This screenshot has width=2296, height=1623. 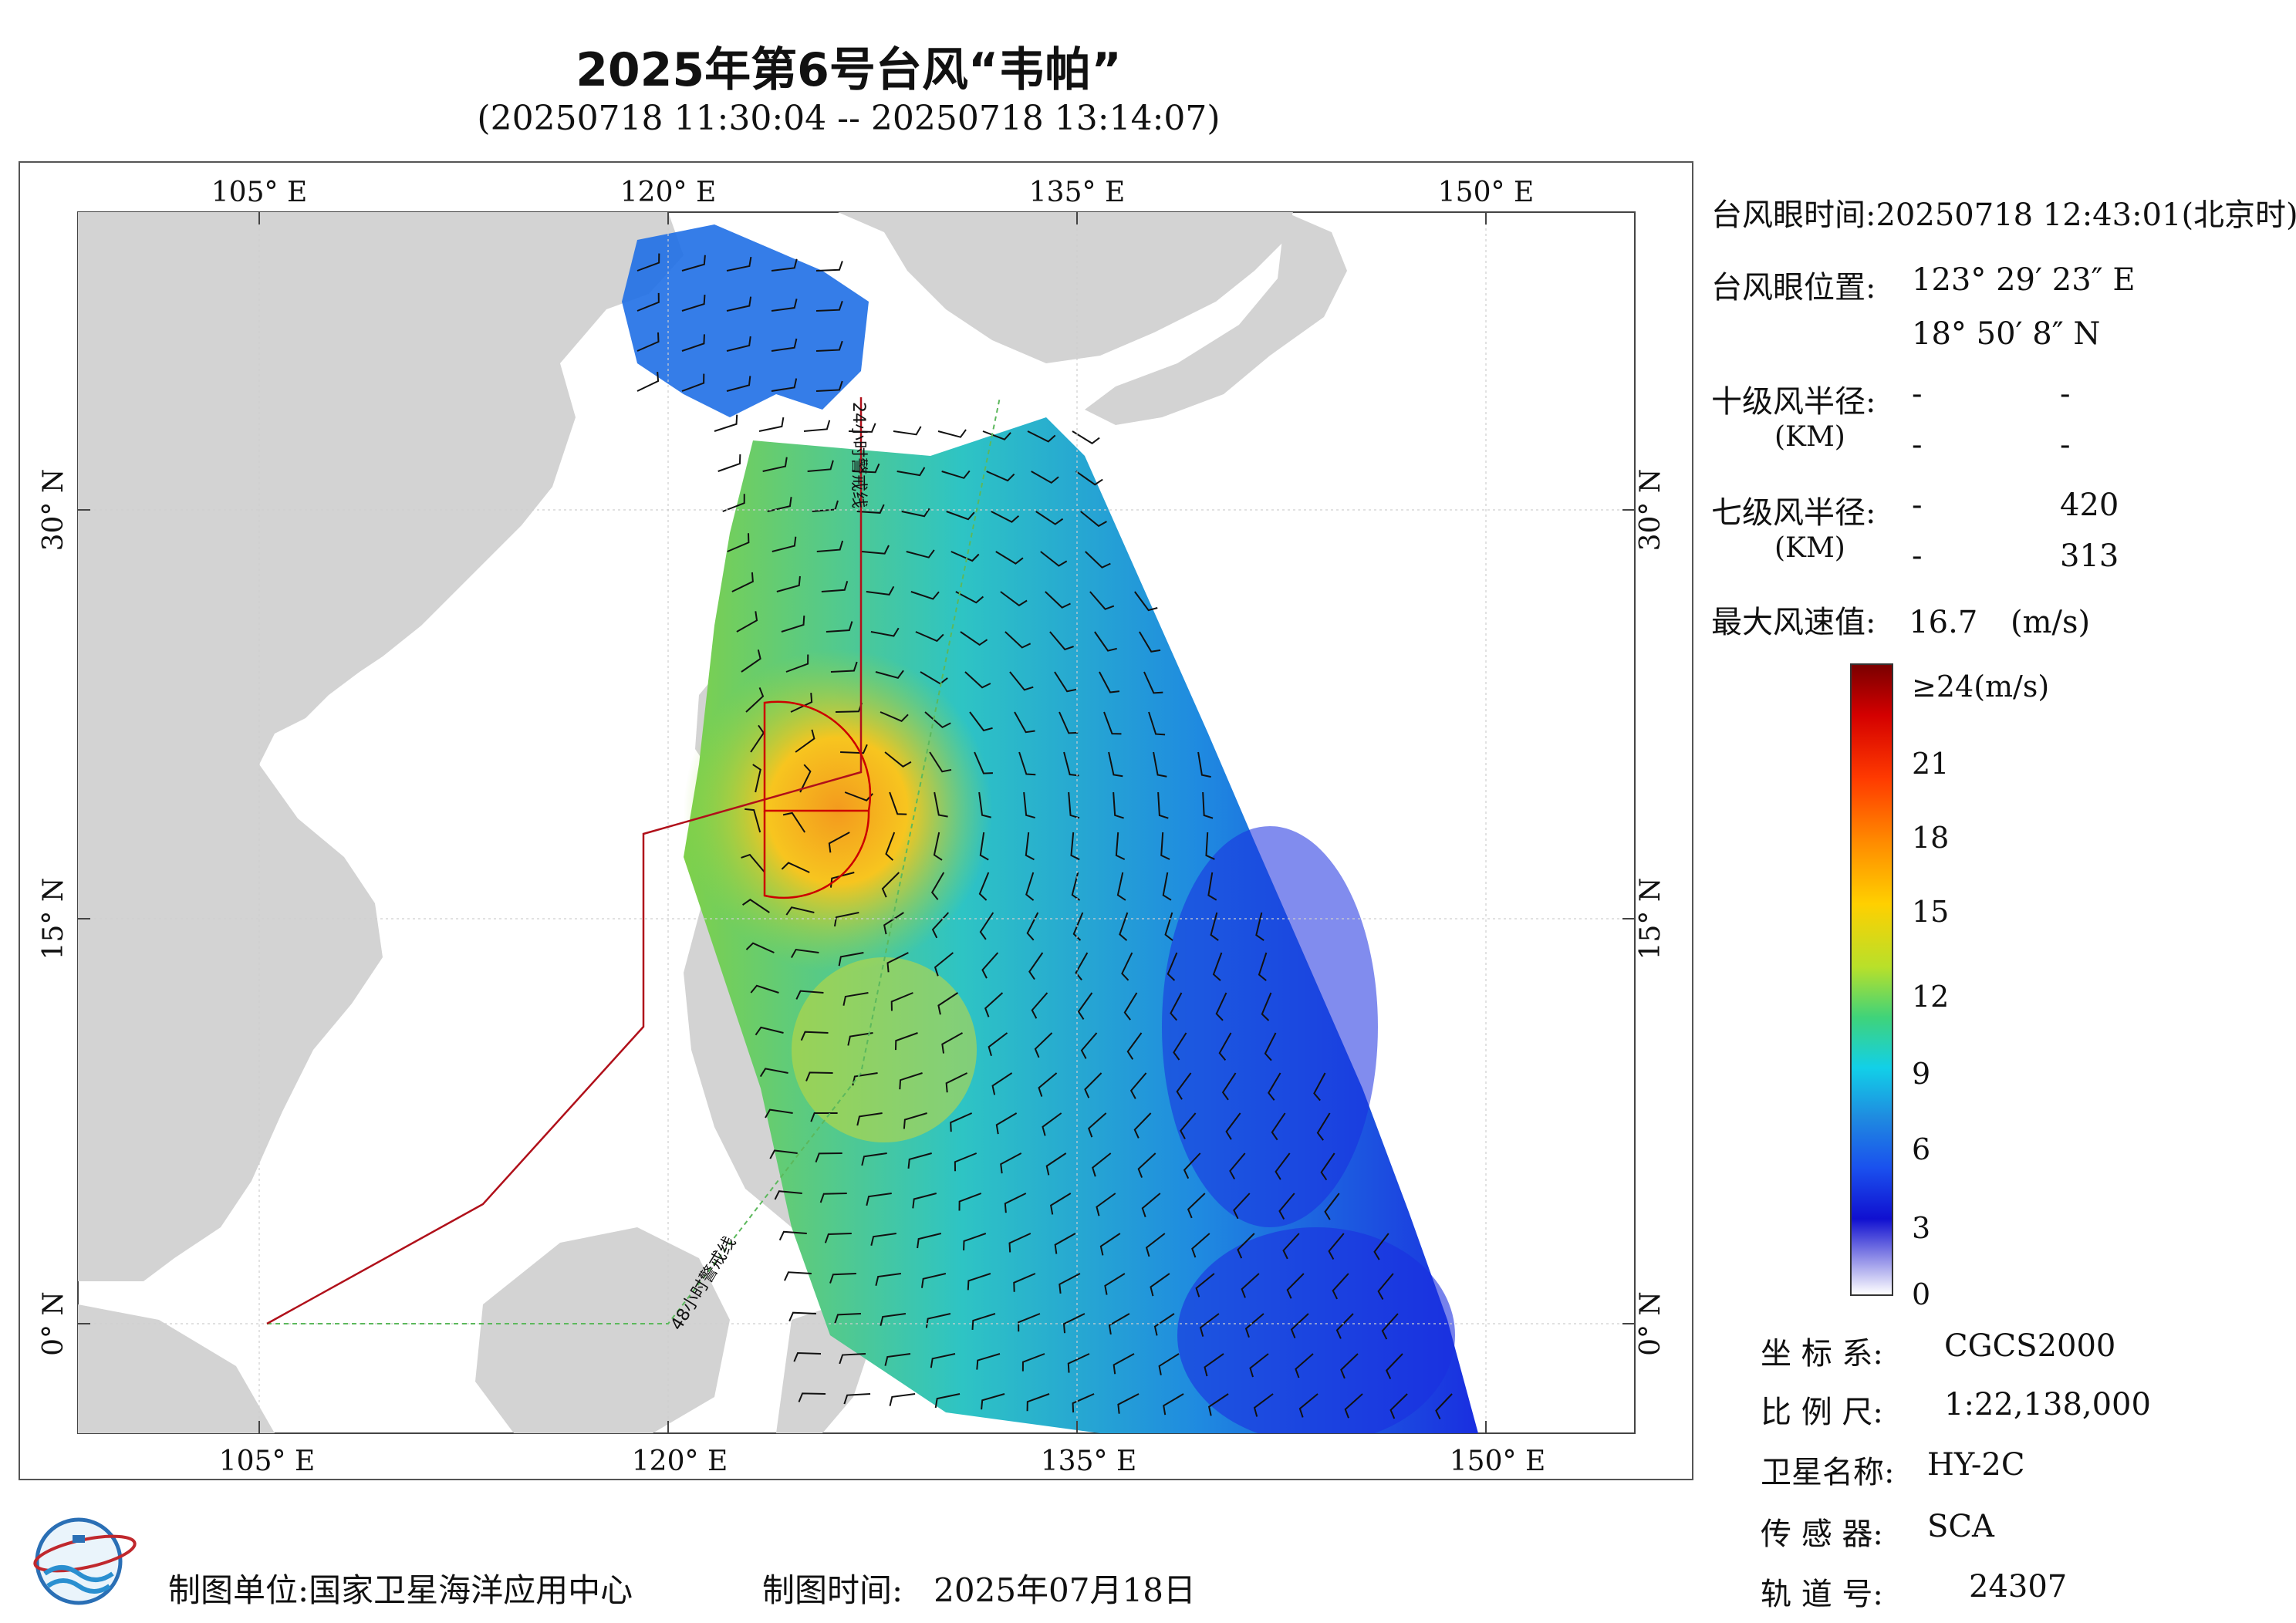 I want to click on colorbar-label-9: 9, so click(x=1921, y=1074).